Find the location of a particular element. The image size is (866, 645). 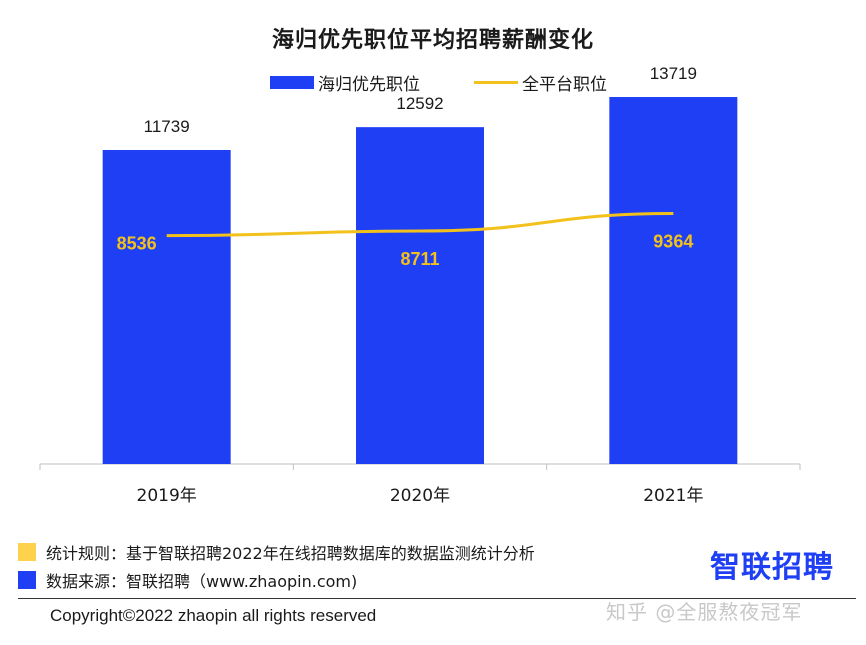

x-tick-label: 2021年 is located at coordinates (673, 496).